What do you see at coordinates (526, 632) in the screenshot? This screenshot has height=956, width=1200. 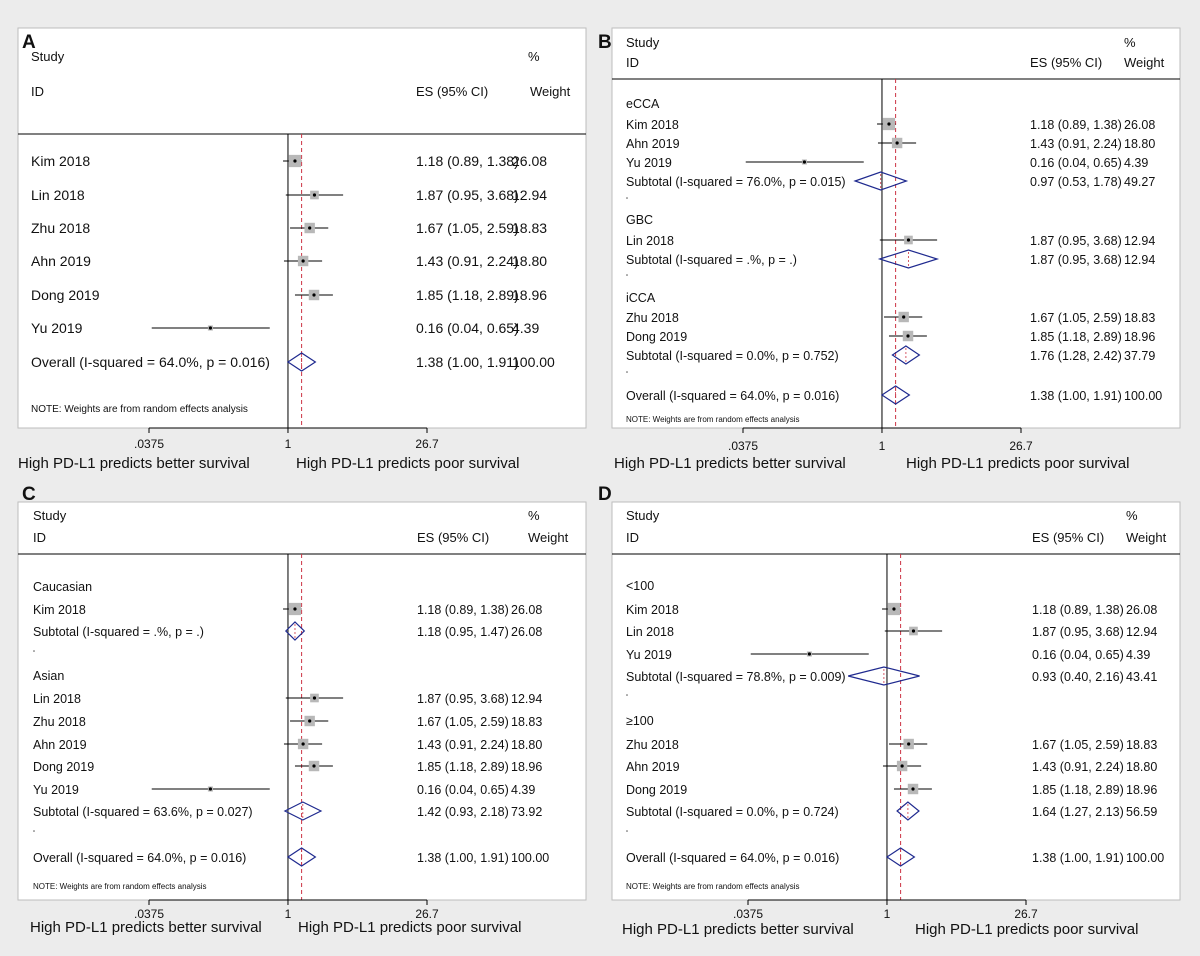 I see `subtotal-weight-text: 26.08` at bounding box center [526, 632].